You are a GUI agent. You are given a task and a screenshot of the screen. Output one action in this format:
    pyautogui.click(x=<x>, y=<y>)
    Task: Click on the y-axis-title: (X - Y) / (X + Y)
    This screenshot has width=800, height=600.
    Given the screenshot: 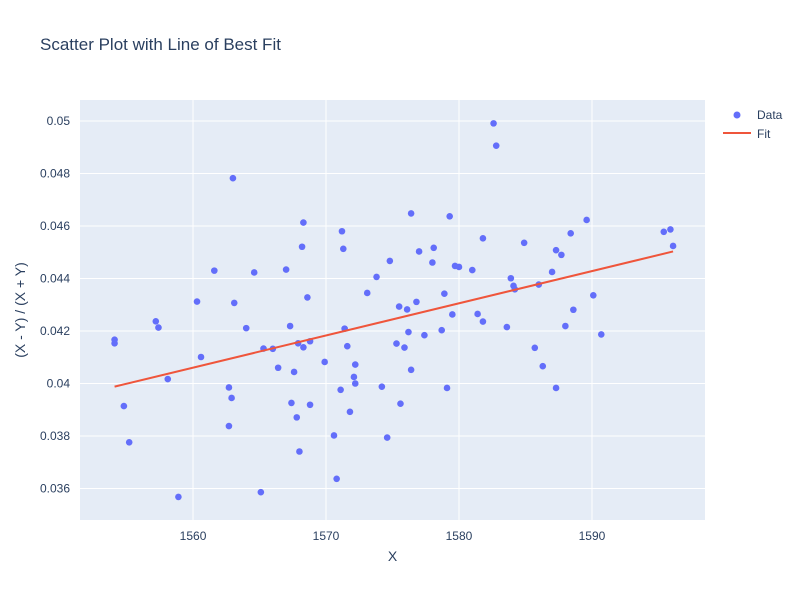 What is the action you would take?
    pyautogui.click(x=20, y=310)
    